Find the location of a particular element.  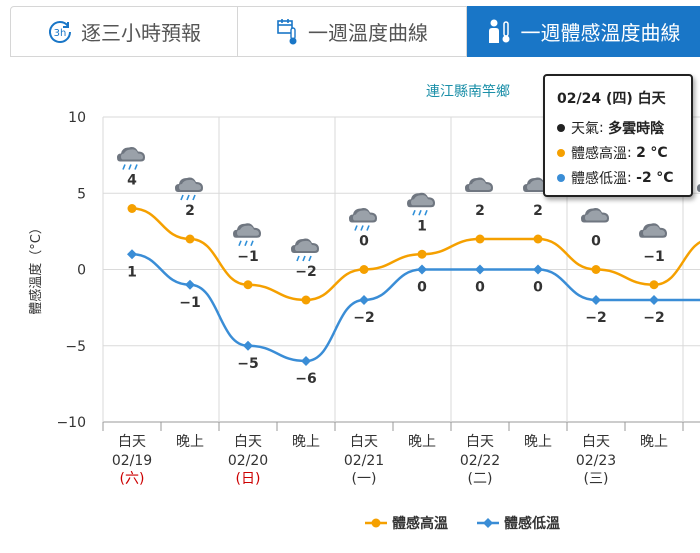

tab-weekly-temperature: 一週溫度曲線 is located at coordinates (352, 31).